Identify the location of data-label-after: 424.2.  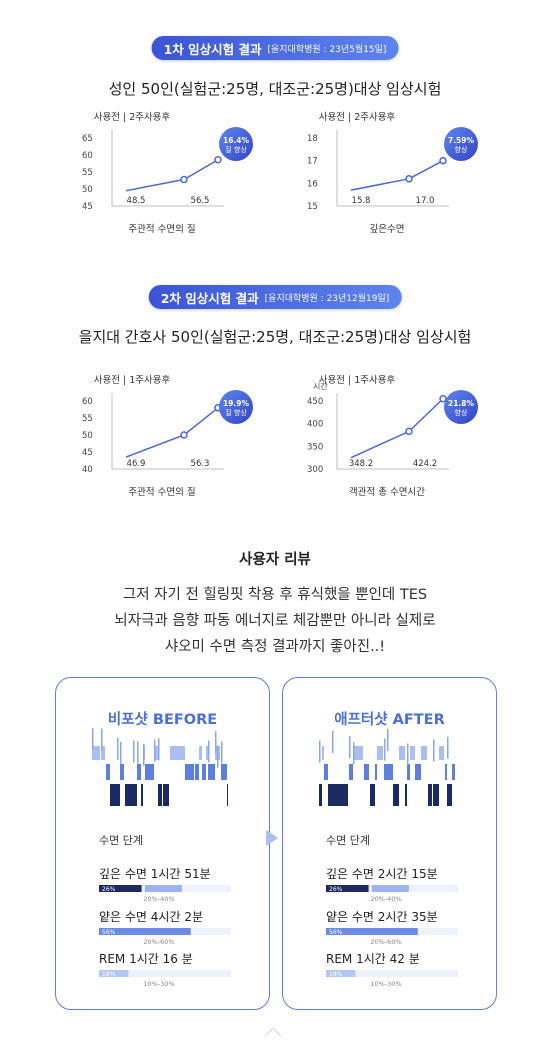
(425, 464).